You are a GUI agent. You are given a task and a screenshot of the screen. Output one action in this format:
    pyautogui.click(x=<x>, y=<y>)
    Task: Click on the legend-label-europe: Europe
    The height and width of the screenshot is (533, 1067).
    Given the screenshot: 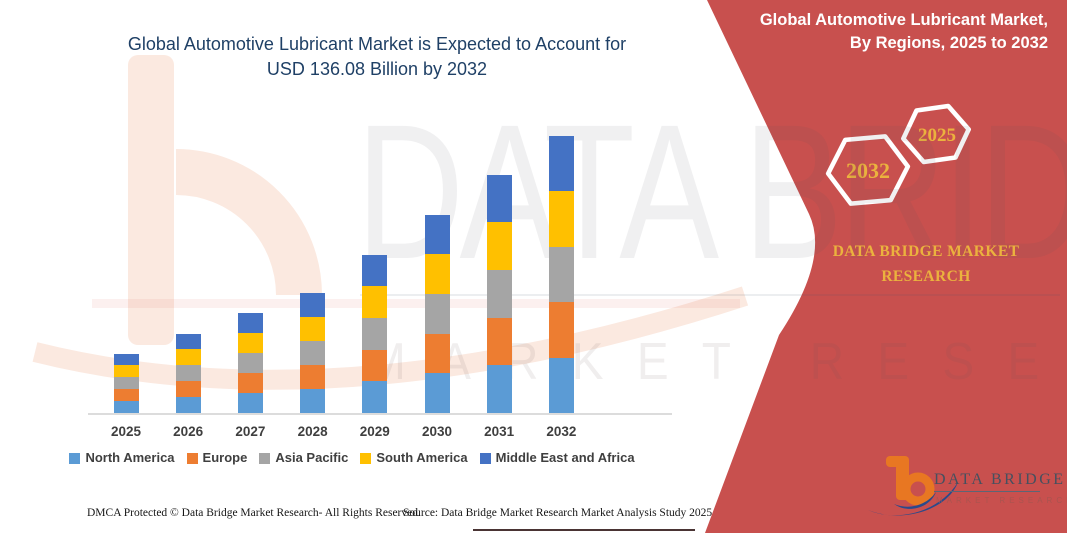 What is the action you would take?
    pyautogui.click(x=225, y=457)
    